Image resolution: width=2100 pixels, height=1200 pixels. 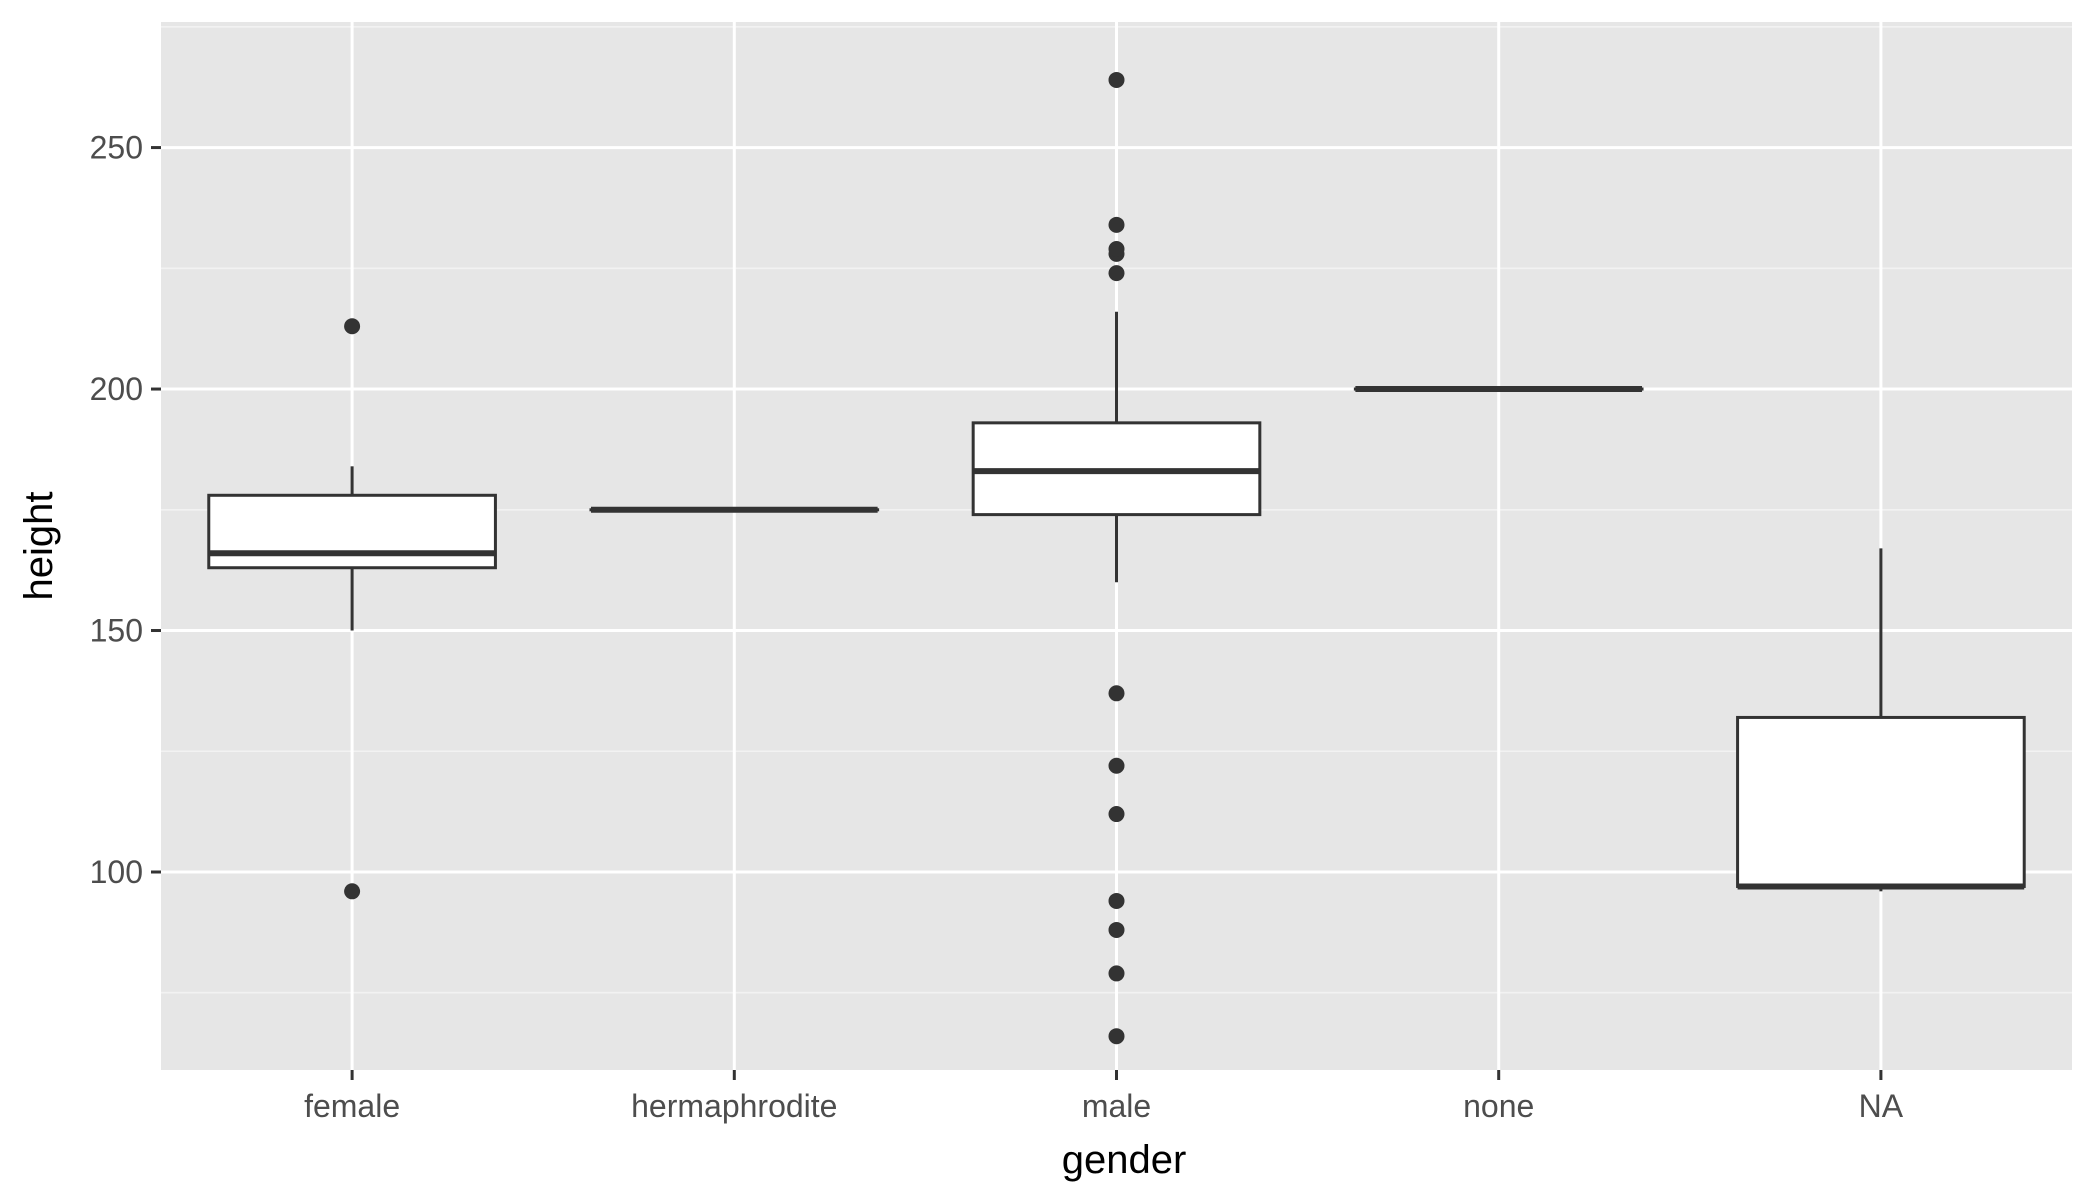 I want to click on box-female, so click(x=352, y=548).